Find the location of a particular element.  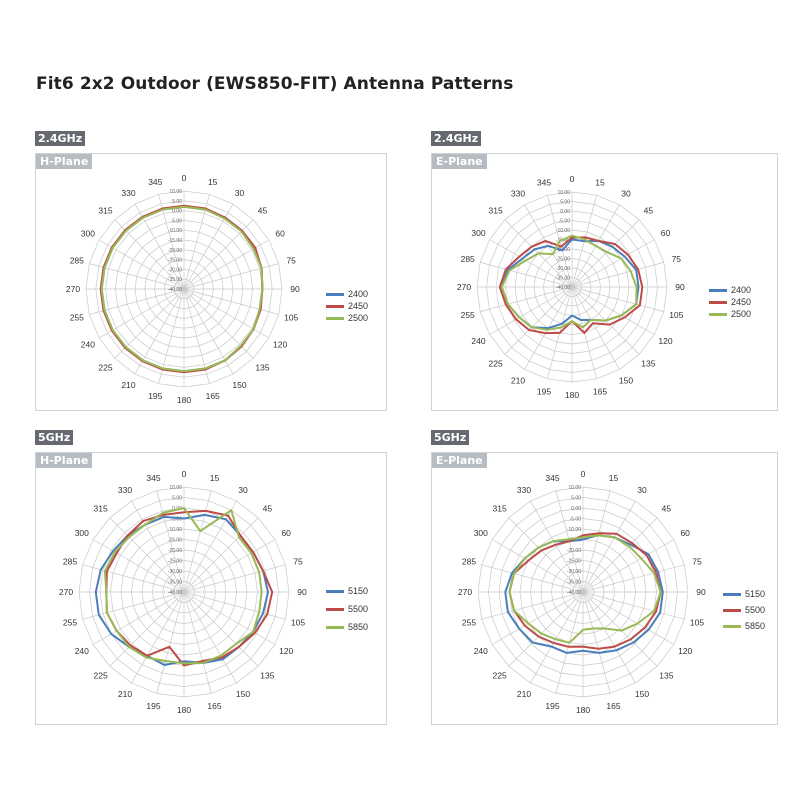

radial-tick-label: -35.00 is located at coordinates (563, 279).